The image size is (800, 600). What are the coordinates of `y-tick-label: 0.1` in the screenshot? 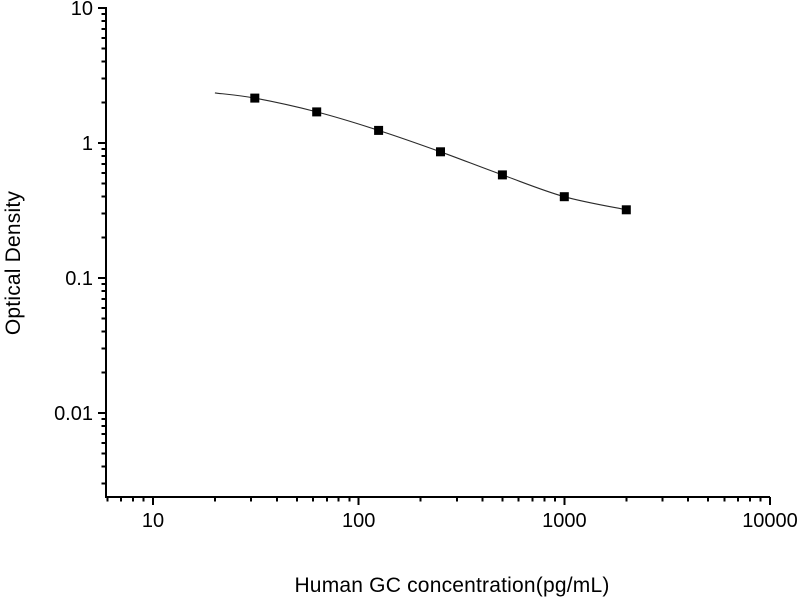 It's located at (79, 279).